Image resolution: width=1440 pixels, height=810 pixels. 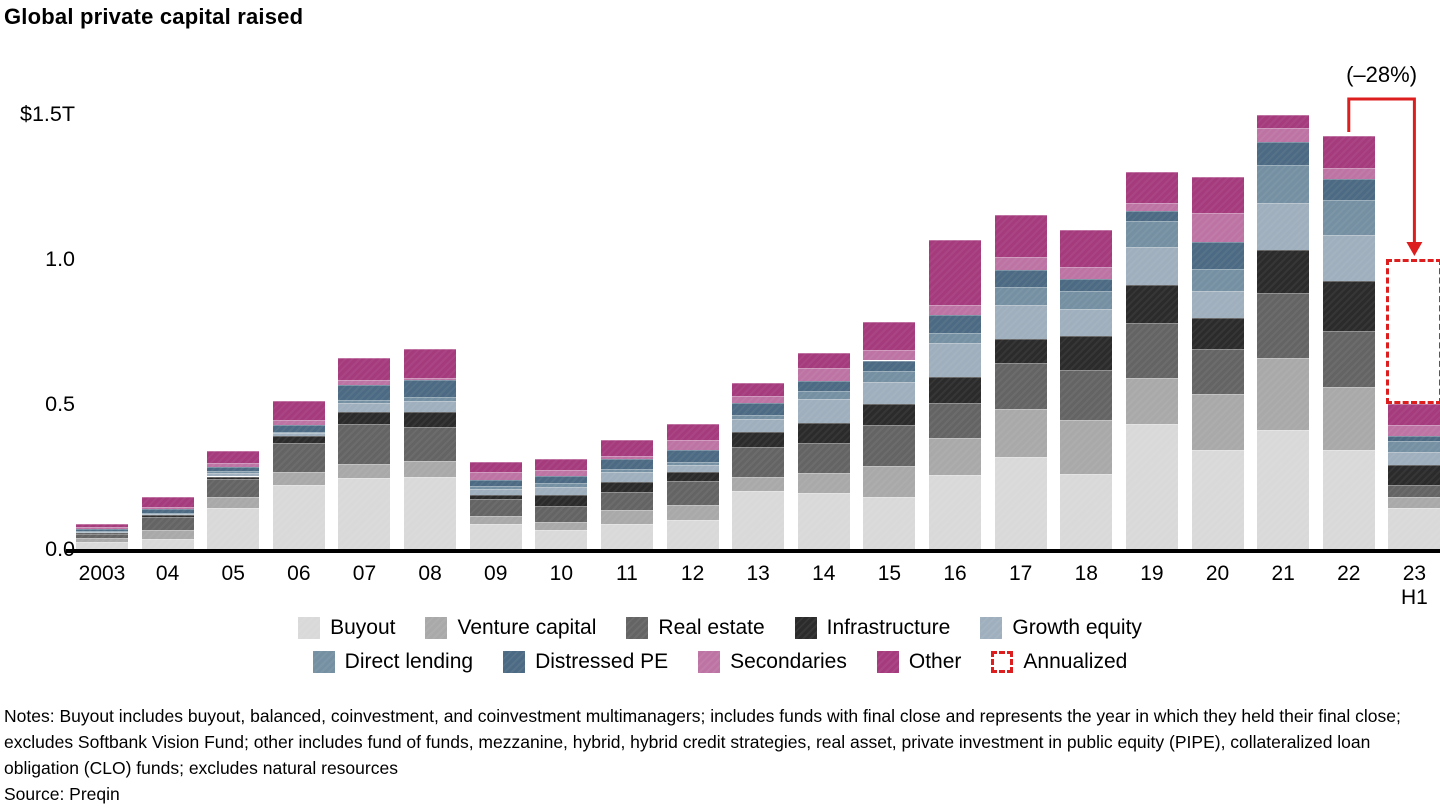 What do you see at coordinates (1086, 573) in the screenshot?
I see `x-label-18: 18` at bounding box center [1086, 573].